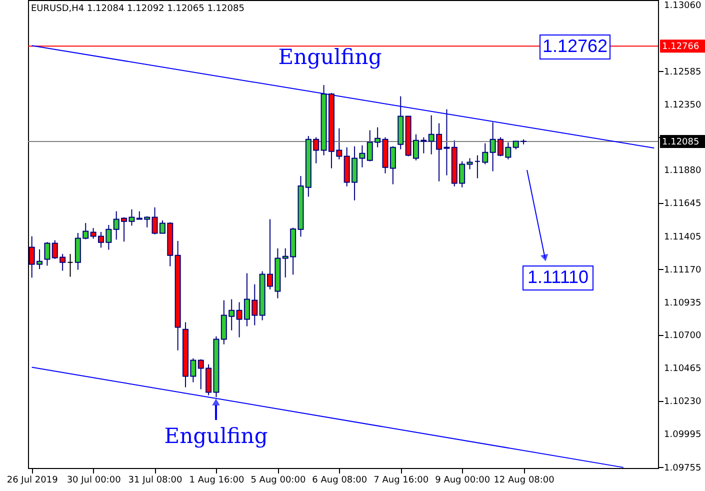 This screenshot has height=491, width=705. Describe the element at coordinates (683, 369) in the screenshot. I see `y-tick-label: 1.10465` at that location.